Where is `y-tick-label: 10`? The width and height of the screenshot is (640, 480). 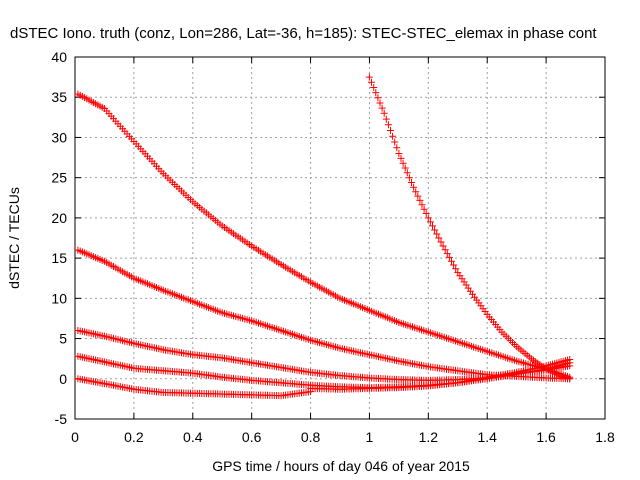 y-tick-label: 10 is located at coordinates (59, 298).